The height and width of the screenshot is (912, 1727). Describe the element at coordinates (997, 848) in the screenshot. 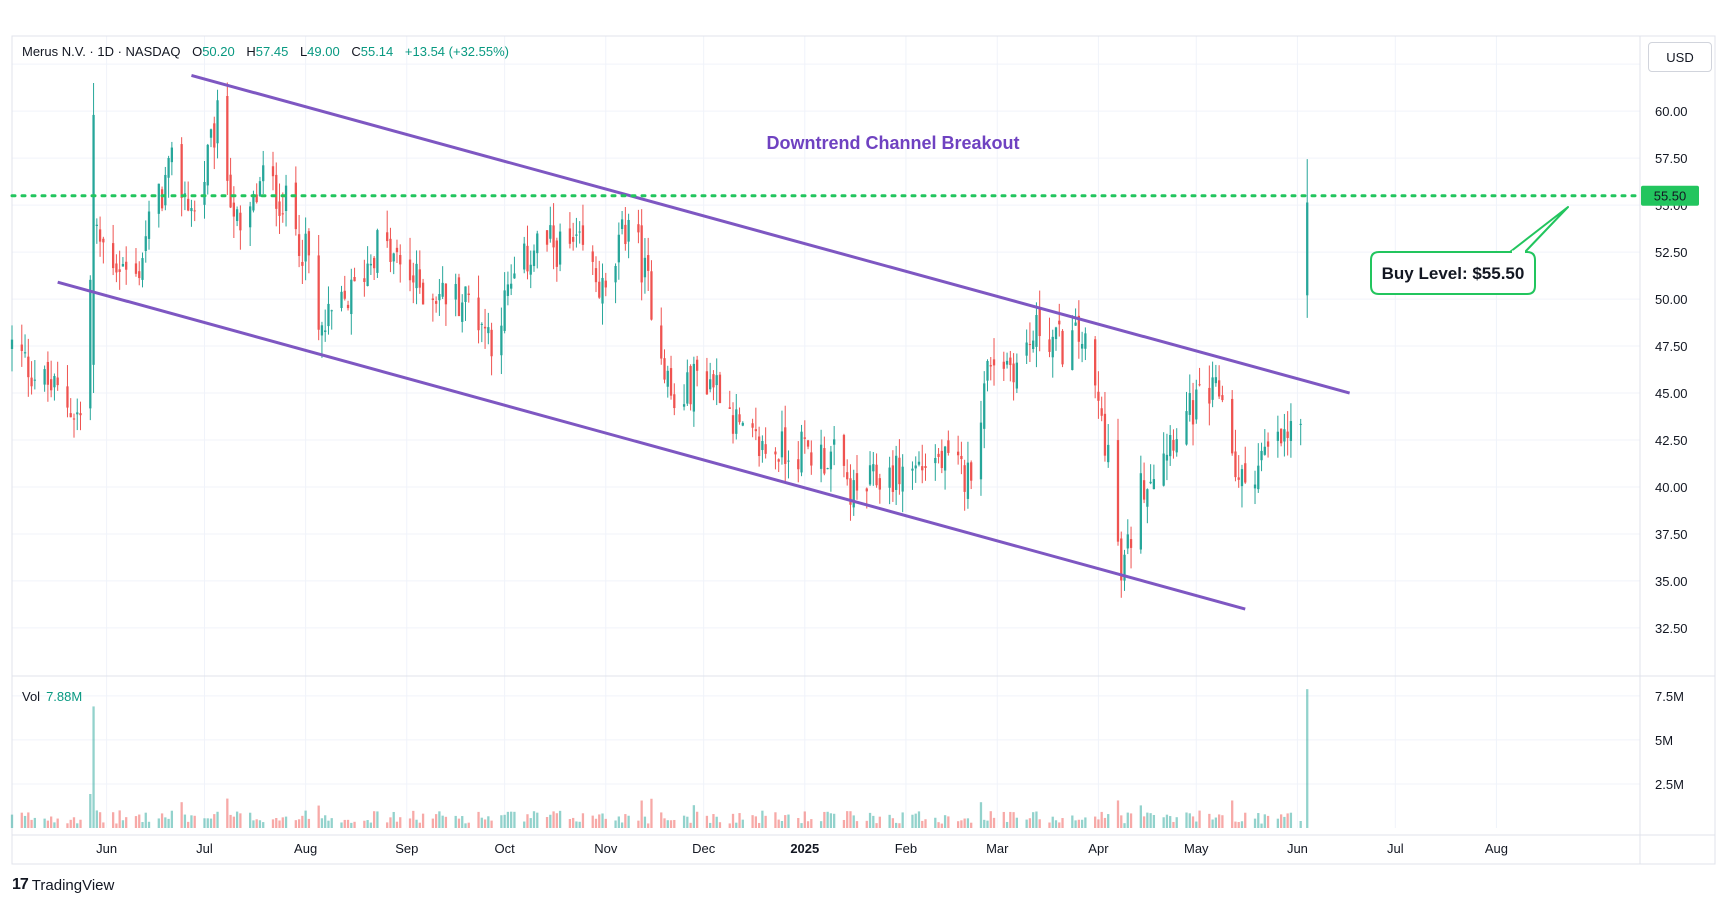

I see `time-tick-label: Mar` at that location.